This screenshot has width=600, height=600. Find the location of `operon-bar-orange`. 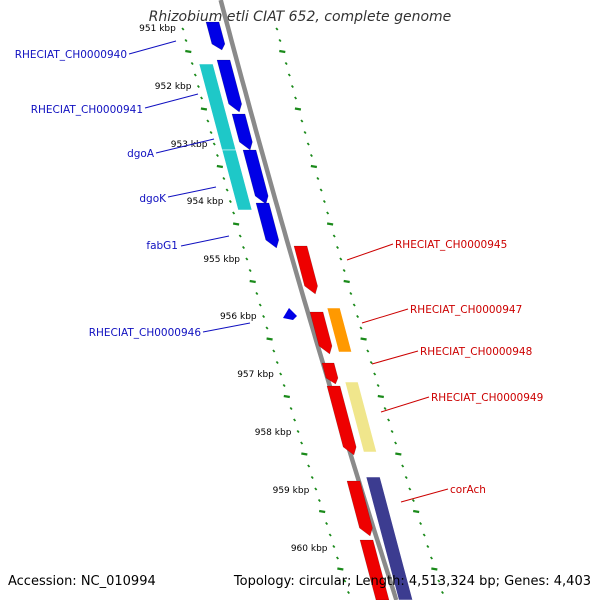

operon-bar-orange is located at coordinates (339, 330).